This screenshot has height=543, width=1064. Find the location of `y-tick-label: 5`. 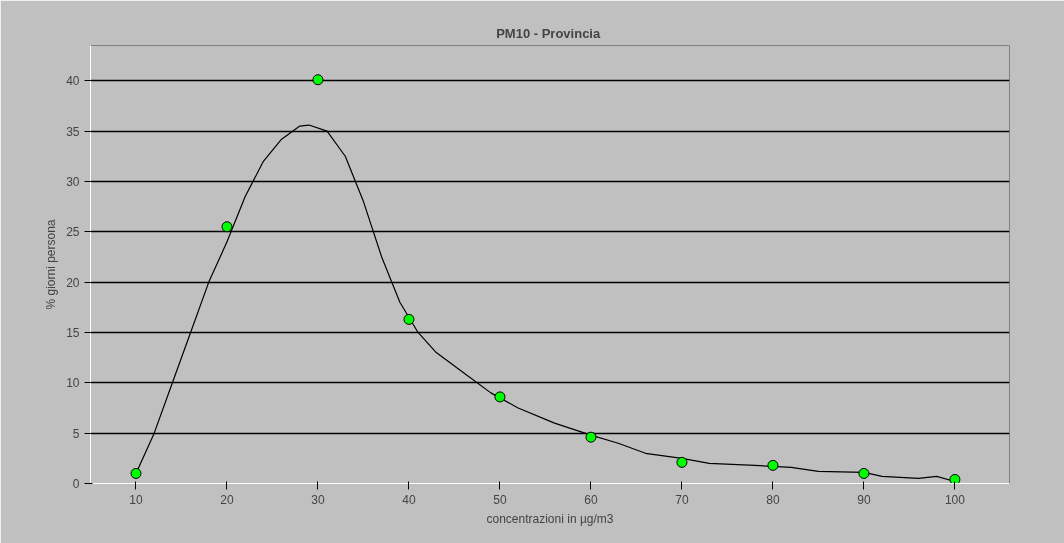

y-tick-label: 5 is located at coordinates (76, 433).